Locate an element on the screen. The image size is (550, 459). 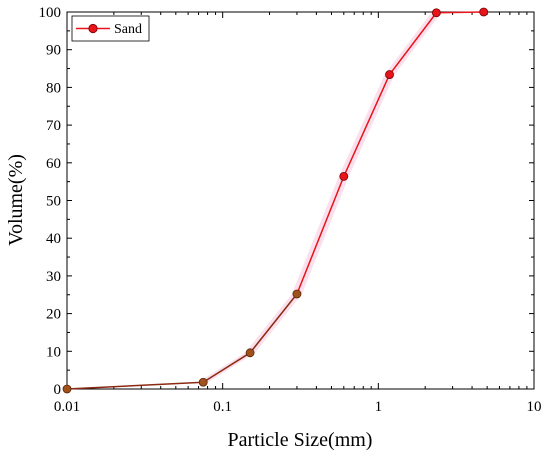
y-tick-label: 80 is located at coordinates (53, 88).